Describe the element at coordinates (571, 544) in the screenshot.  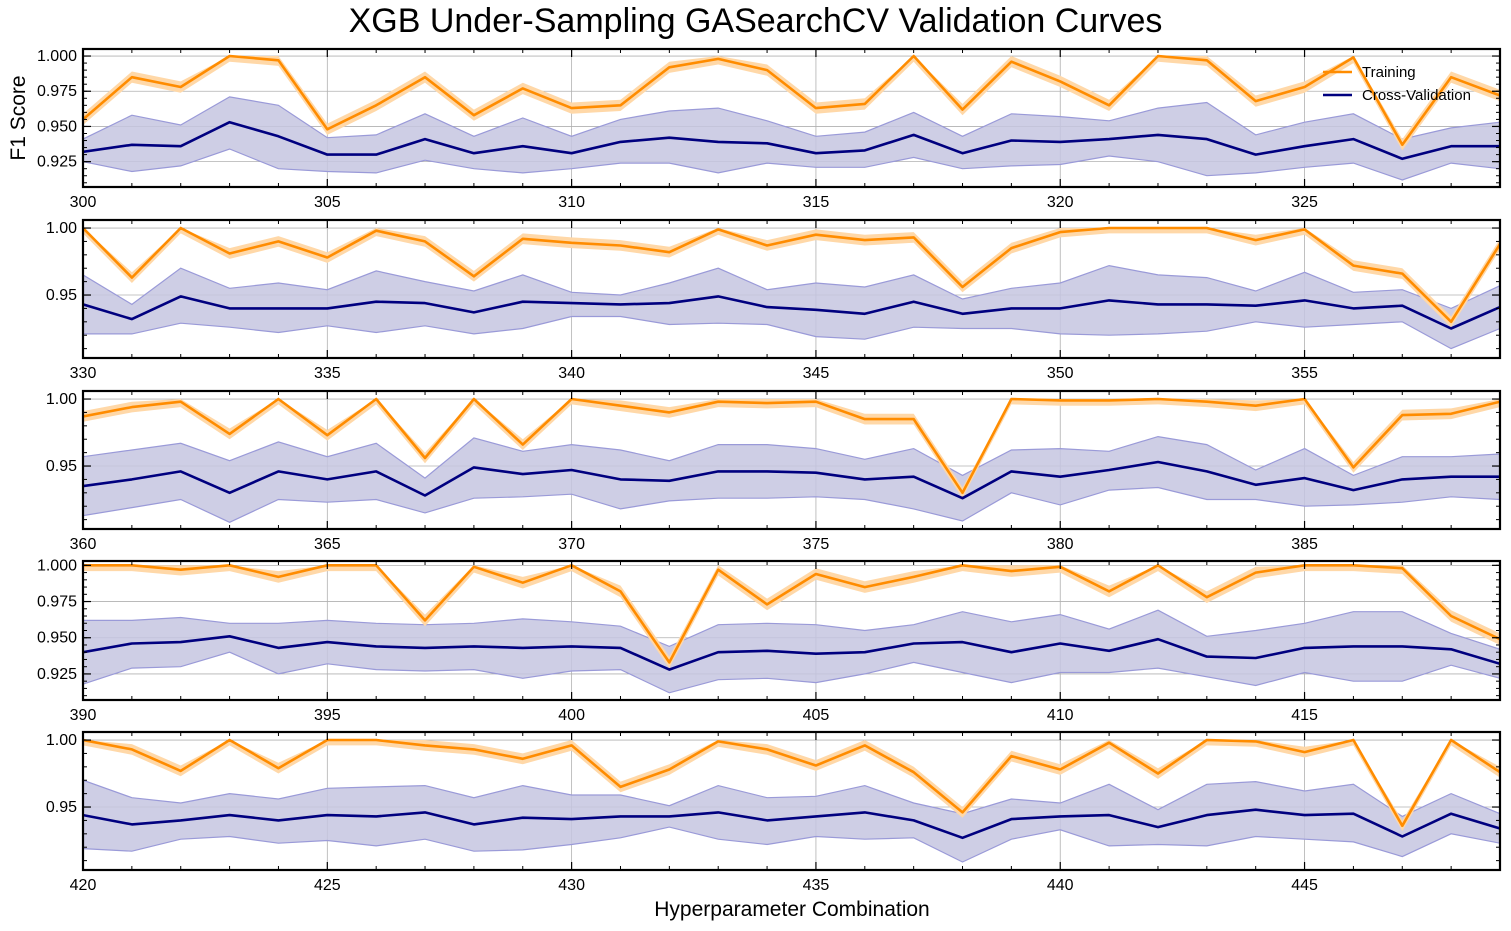
I see `x-tick-label: 370` at that location.